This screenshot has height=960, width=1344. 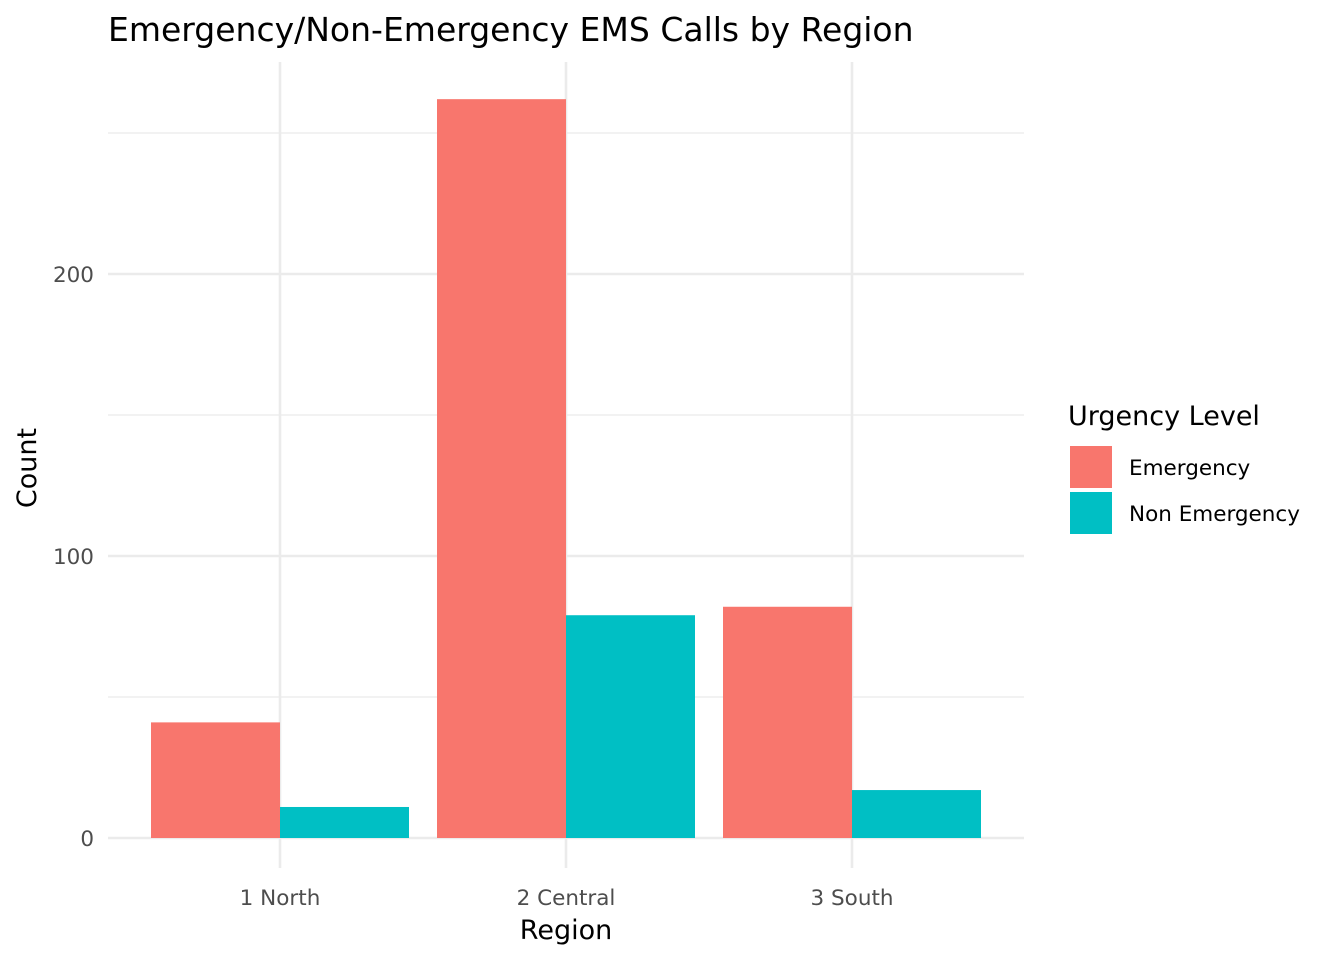 What do you see at coordinates (1091, 513) in the screenshot?
I see `legend-swatch-non-emergency` at bounding box center [1091, 513].